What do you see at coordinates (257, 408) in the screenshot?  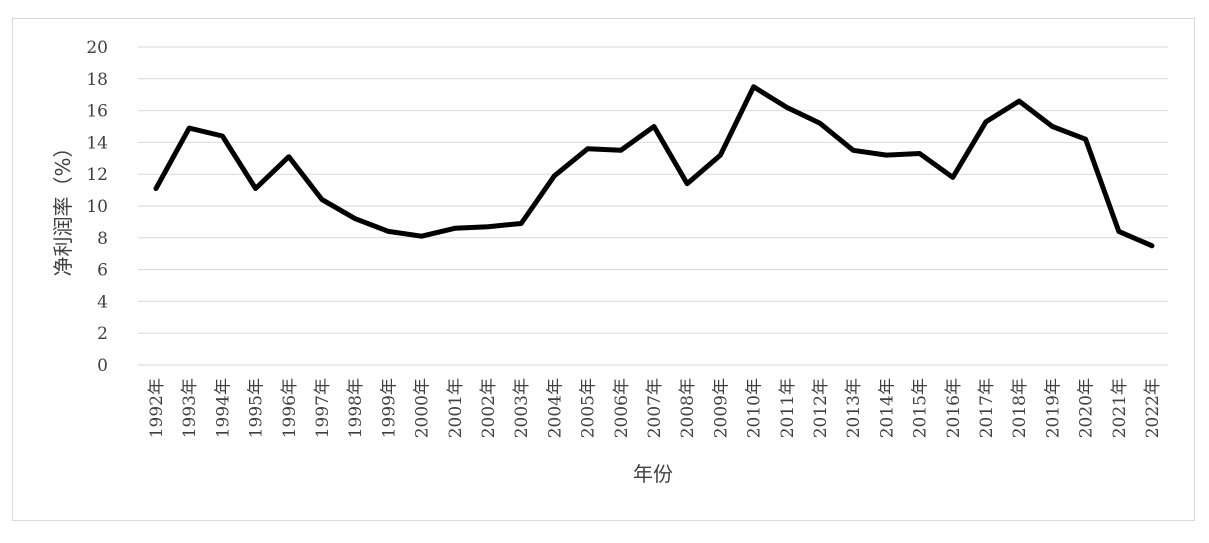 I see `x-tick-label: 1995年` at bounding box center [257, 408].